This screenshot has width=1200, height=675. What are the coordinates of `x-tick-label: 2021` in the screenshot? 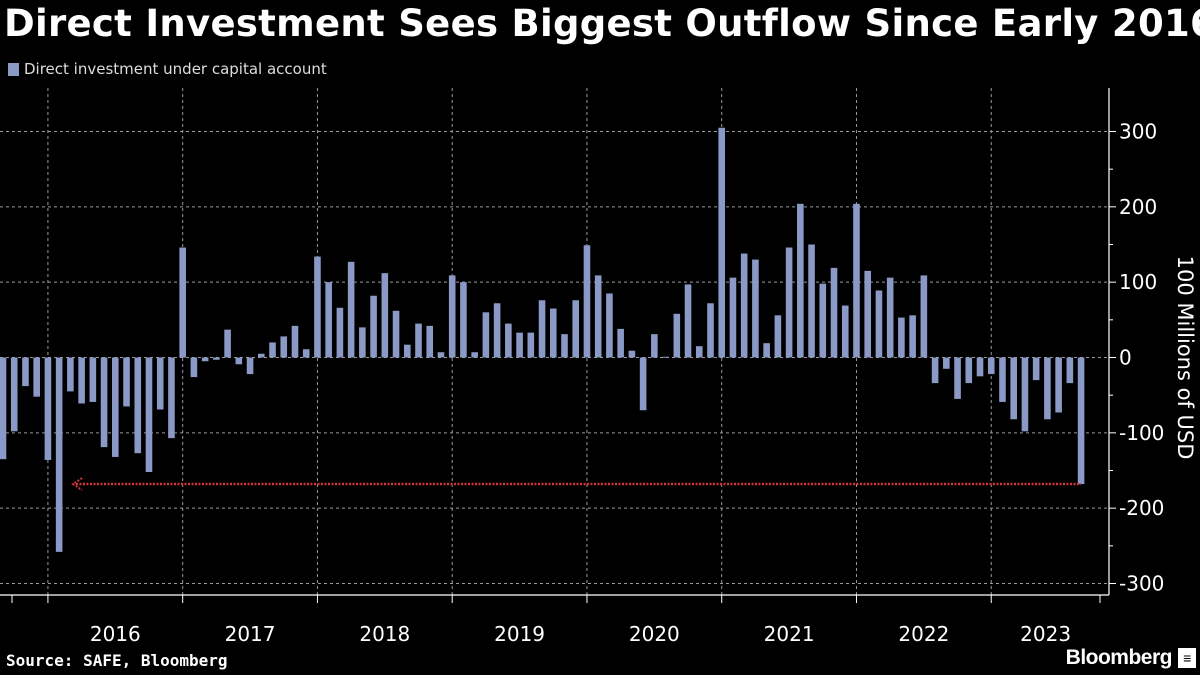 It's located at (789, 634).